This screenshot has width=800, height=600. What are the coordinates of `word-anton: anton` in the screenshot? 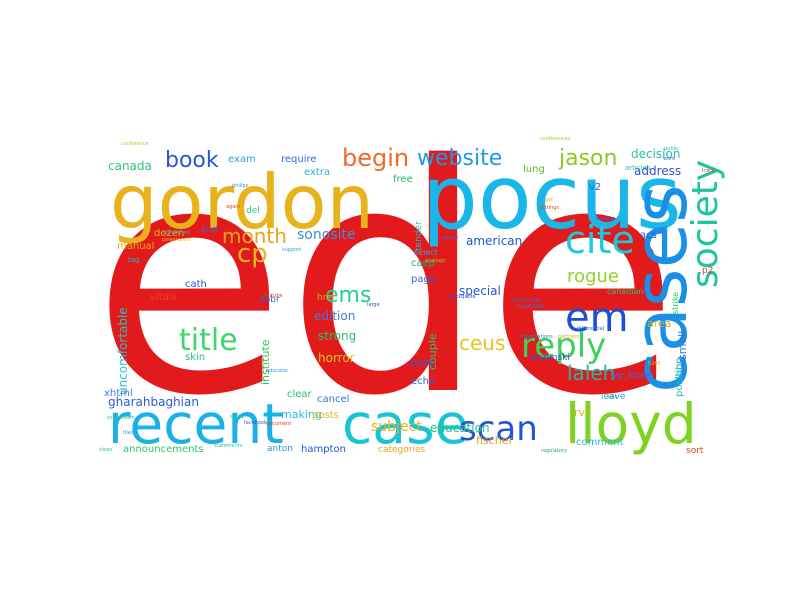 It's located at (280, 449).